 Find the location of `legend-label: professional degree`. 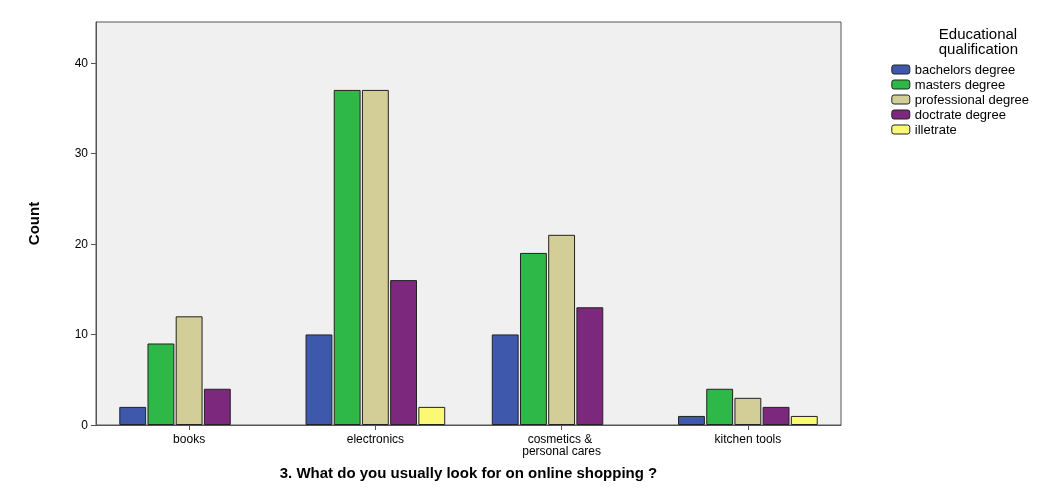

legend-label: professional degree is located at coordinates (972, 99).